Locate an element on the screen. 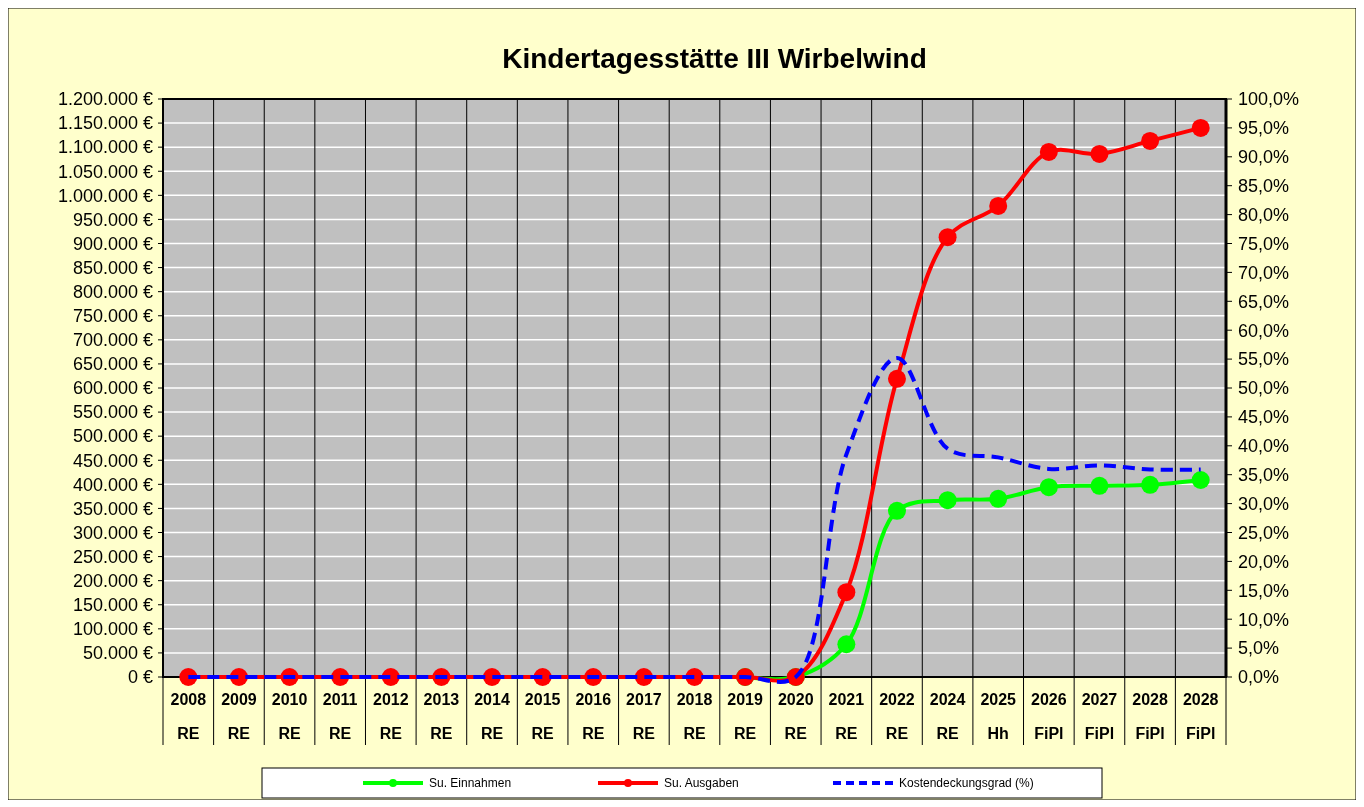 This screenshot has width=1364, height=807. x-tick-label: 2014 RE is located at coordinates (492, 716).